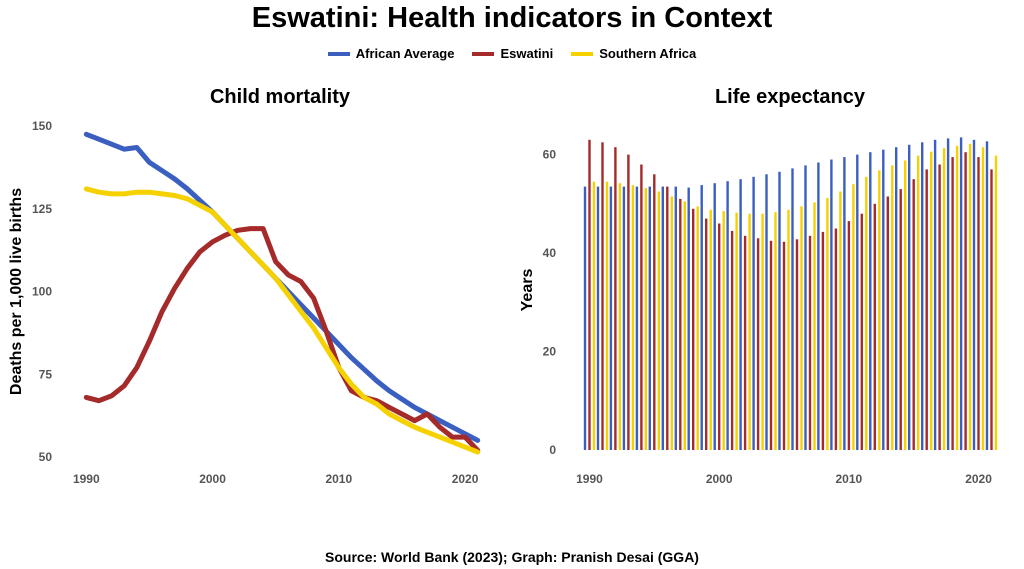 The width and height of the screenshot is (1024, 569). Describe the element at coordinates (913, 314) in the screenshot. I see `bar-eswatini-2015` at that location.